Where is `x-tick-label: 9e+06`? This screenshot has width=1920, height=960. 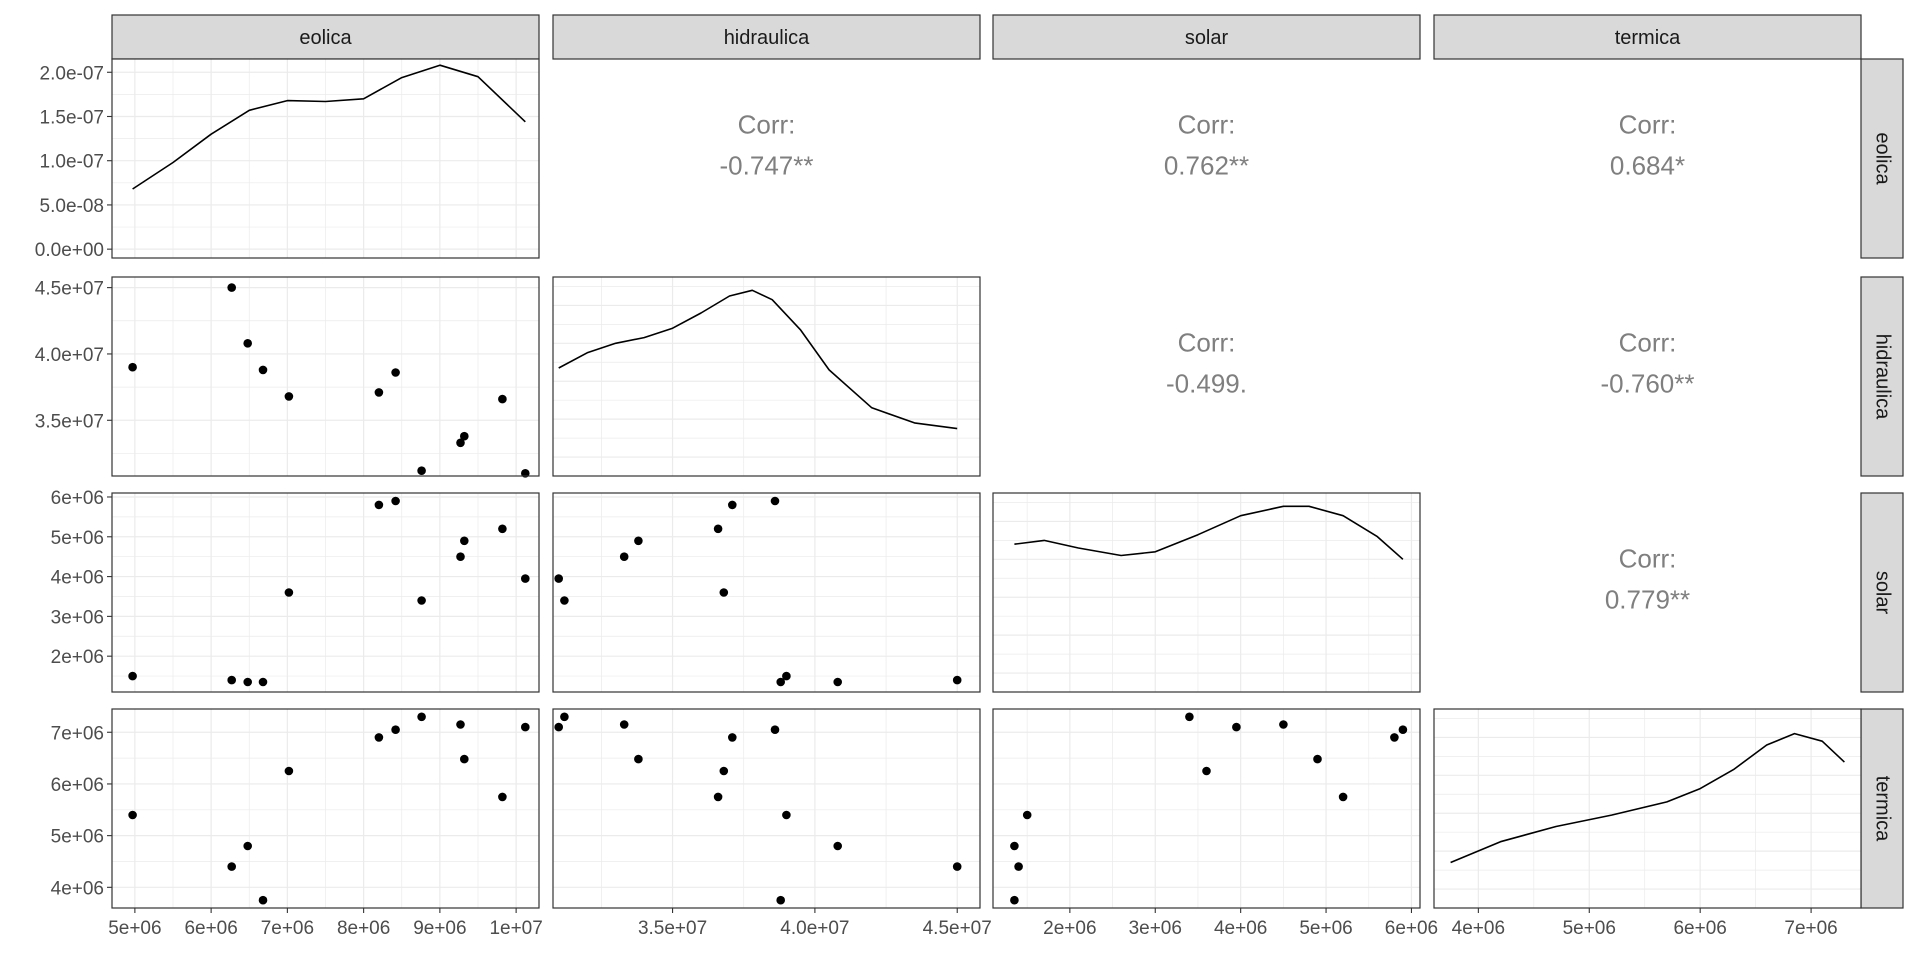
x-tick-label: 9e+06 is located at coordinates (439, 928).